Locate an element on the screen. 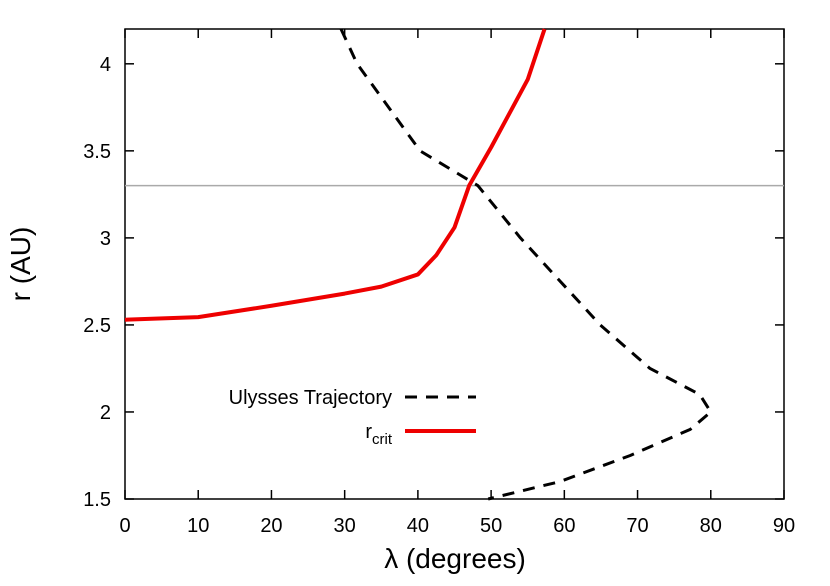 The image size is (830, 586). y-tick-label: 4 is located at coordinates (105, 65).